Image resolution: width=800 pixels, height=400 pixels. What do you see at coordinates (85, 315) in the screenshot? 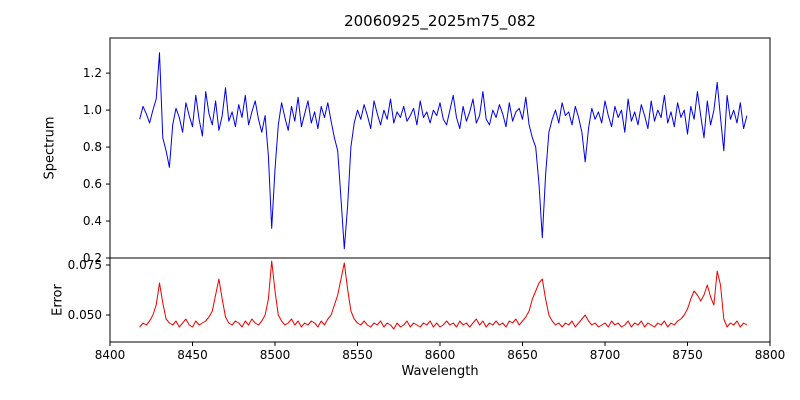
I see `svg-text: 0.050` at bounding box center [85, 315].